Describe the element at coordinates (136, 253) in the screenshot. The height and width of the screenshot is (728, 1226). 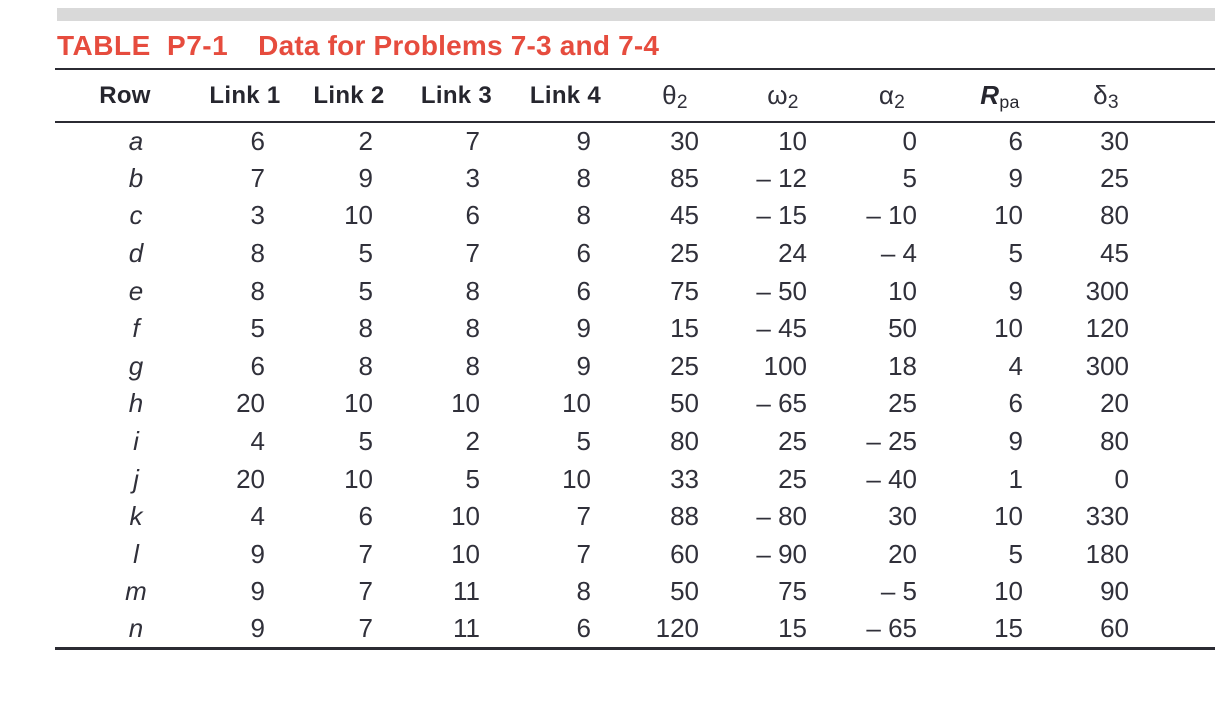
I see `row-label-d: d` at that location.